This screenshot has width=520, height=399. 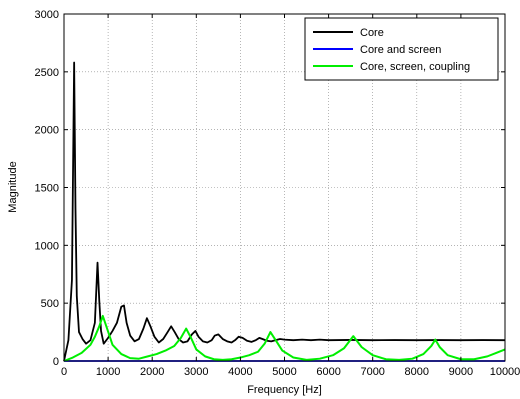 What do you see at coordinates (64, 372) in the screenshot?
I see `x-tick-label: 0` at bounding box center [64, 372].